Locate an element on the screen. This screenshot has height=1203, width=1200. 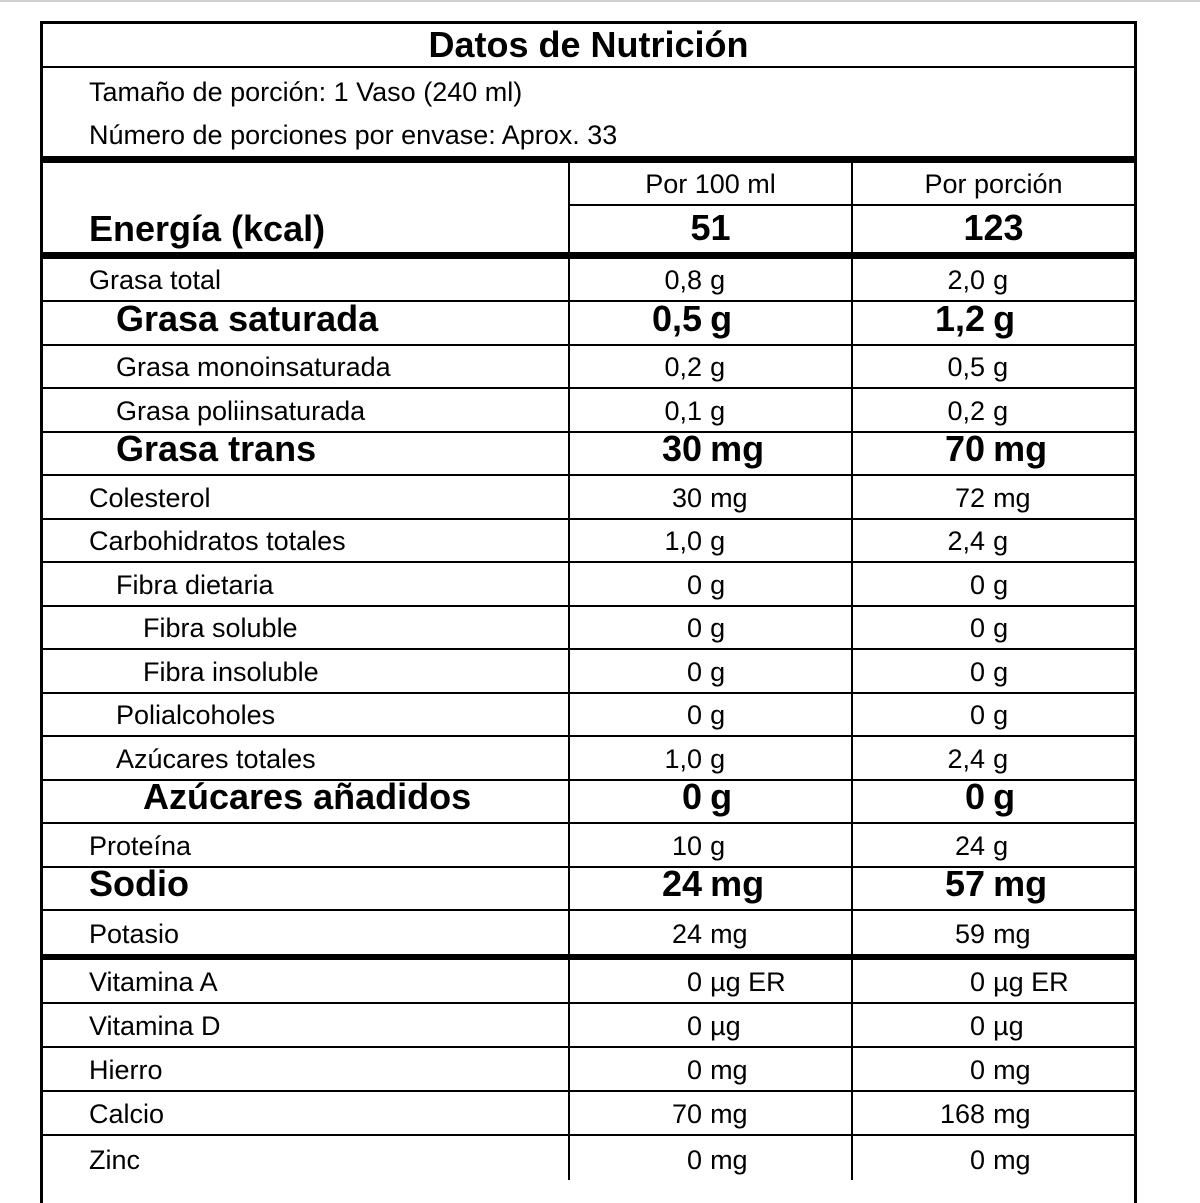
nutrient-label: Sodio is located at coordinates (139, 883).